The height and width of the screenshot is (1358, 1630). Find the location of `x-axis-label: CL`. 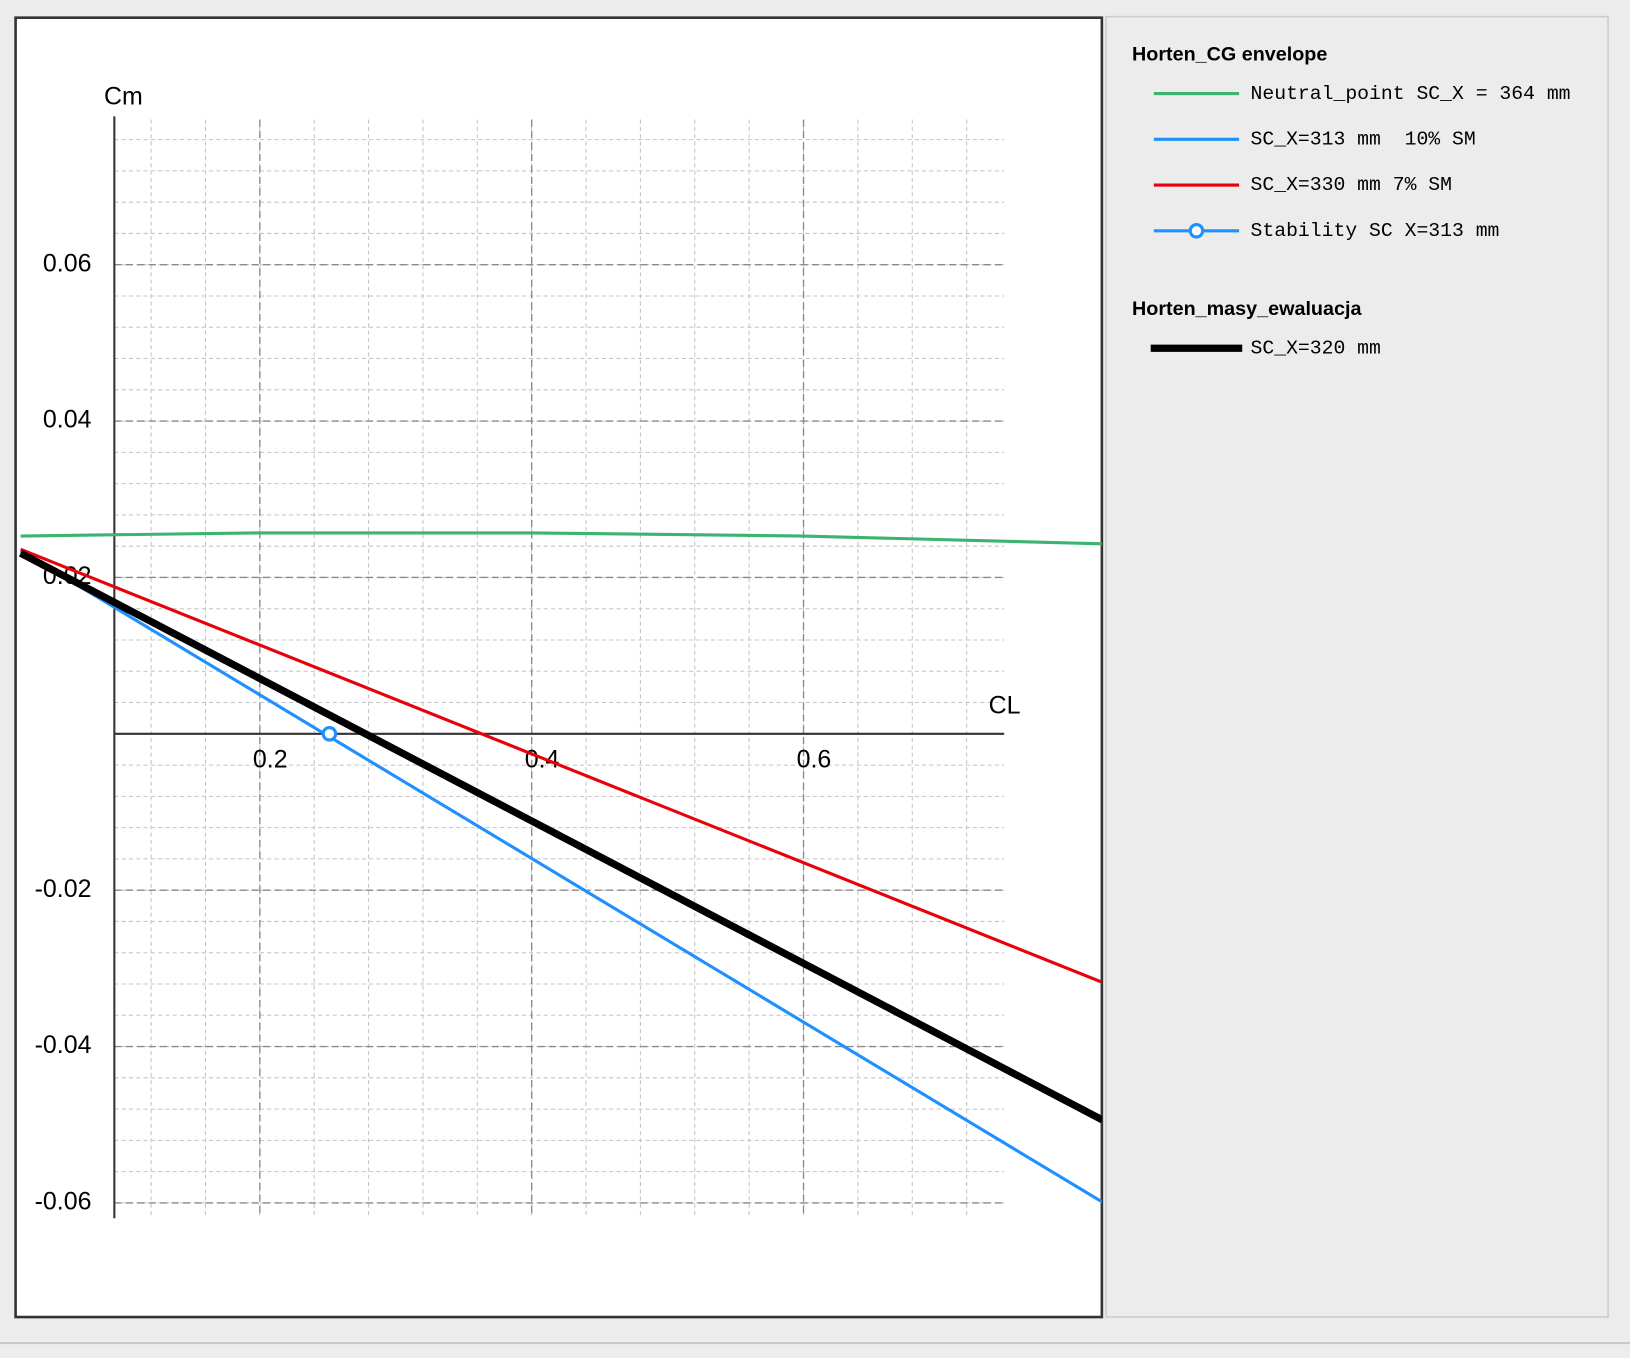

x-axis-label: CL is located at coordinates (1005, 705).